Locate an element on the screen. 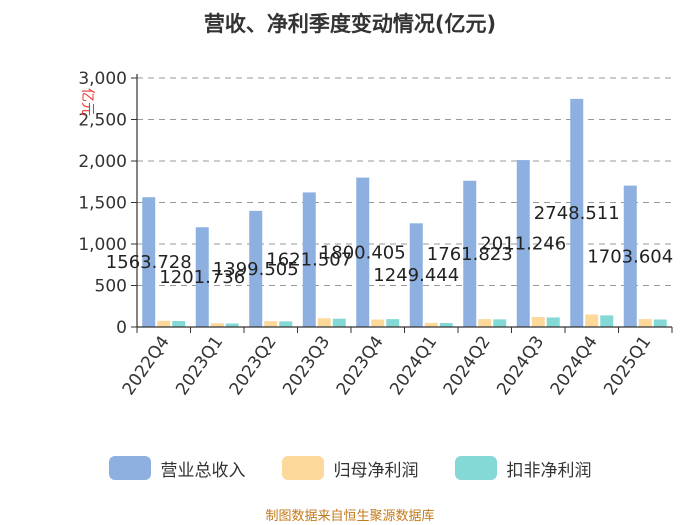 Image resolution: width=700 pixels, height=525 pixels. legend: 营业总收入 归母净利润 扣非净利润 is located at coordinates (350, 468).